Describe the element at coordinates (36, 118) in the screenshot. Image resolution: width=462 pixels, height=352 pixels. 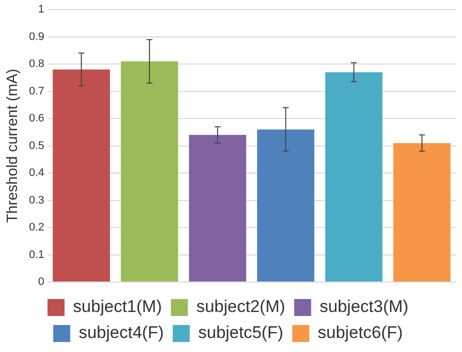
I see `y-tick-label: 0.6` at that location.